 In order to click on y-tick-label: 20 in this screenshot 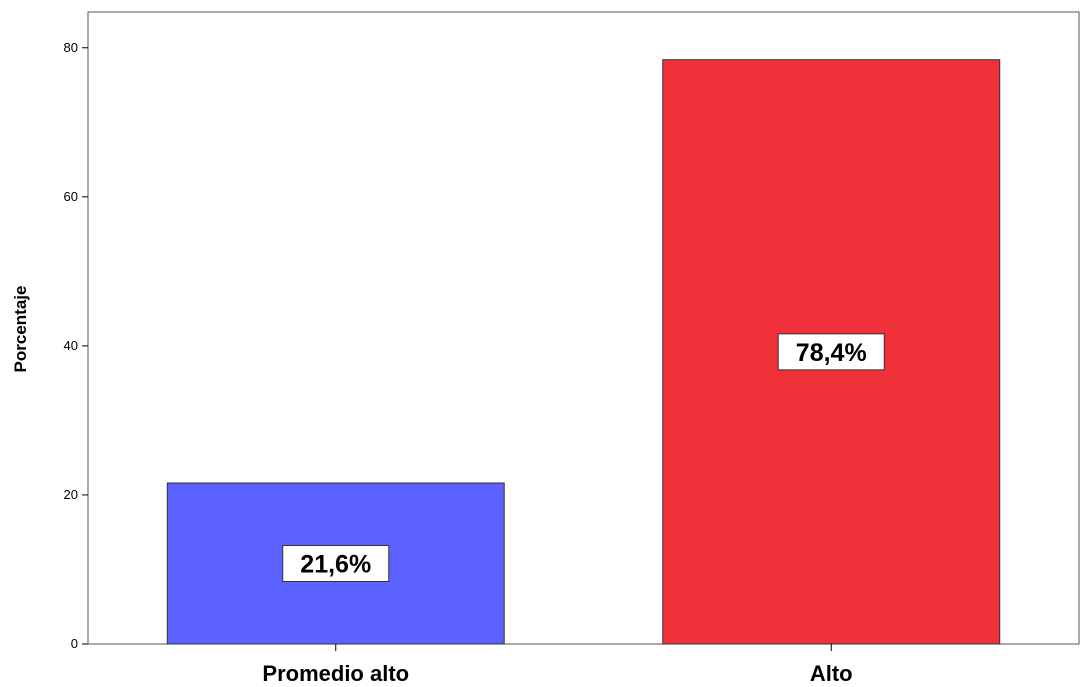, I will do `click(71, 494)`.